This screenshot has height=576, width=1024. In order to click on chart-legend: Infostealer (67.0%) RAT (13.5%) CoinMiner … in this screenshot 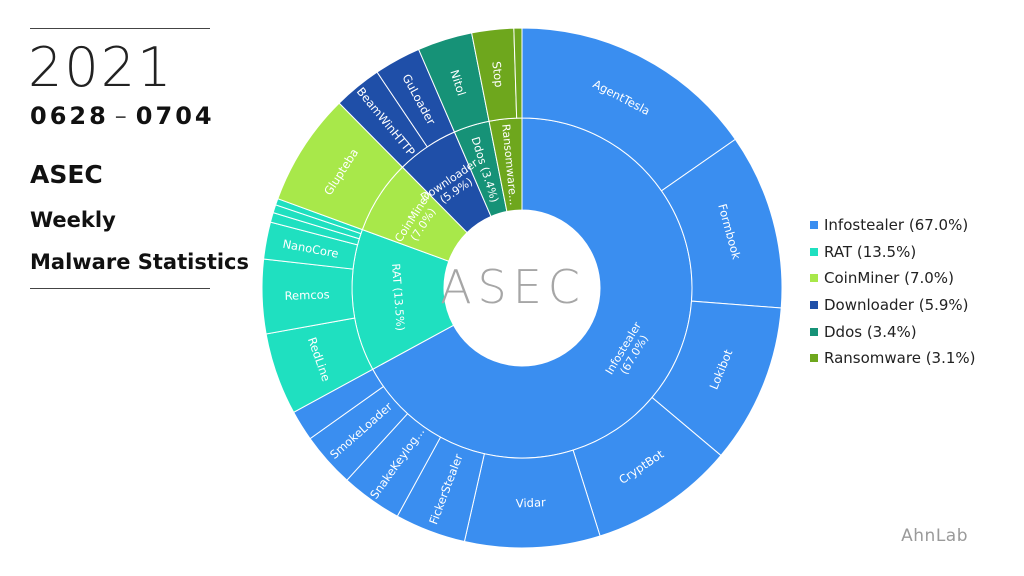, I will do `click(910, 292)`.